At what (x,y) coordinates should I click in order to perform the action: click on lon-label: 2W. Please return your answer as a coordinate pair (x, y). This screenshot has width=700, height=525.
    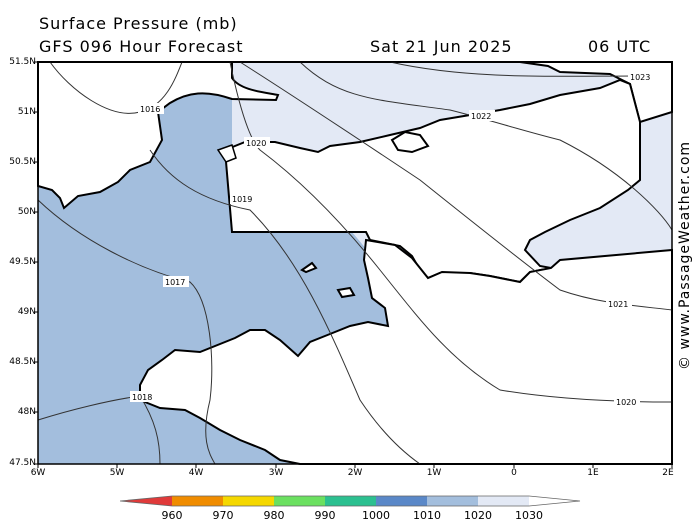
    Looking at the image, I should click on (355, 473).